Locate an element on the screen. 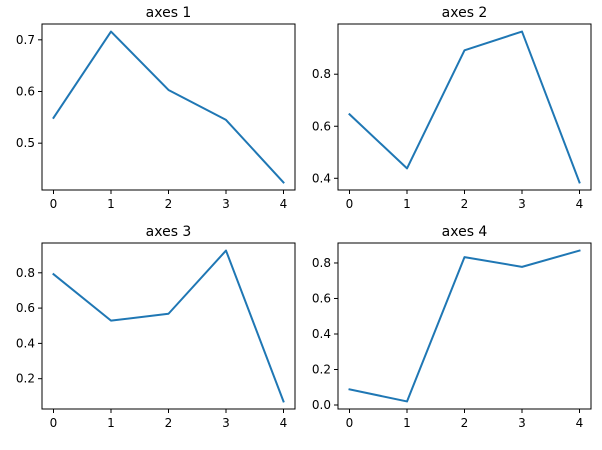 This screenshot has width=602, height=450. y-tick-label: 0.7 is located at coordinates (25, 40).